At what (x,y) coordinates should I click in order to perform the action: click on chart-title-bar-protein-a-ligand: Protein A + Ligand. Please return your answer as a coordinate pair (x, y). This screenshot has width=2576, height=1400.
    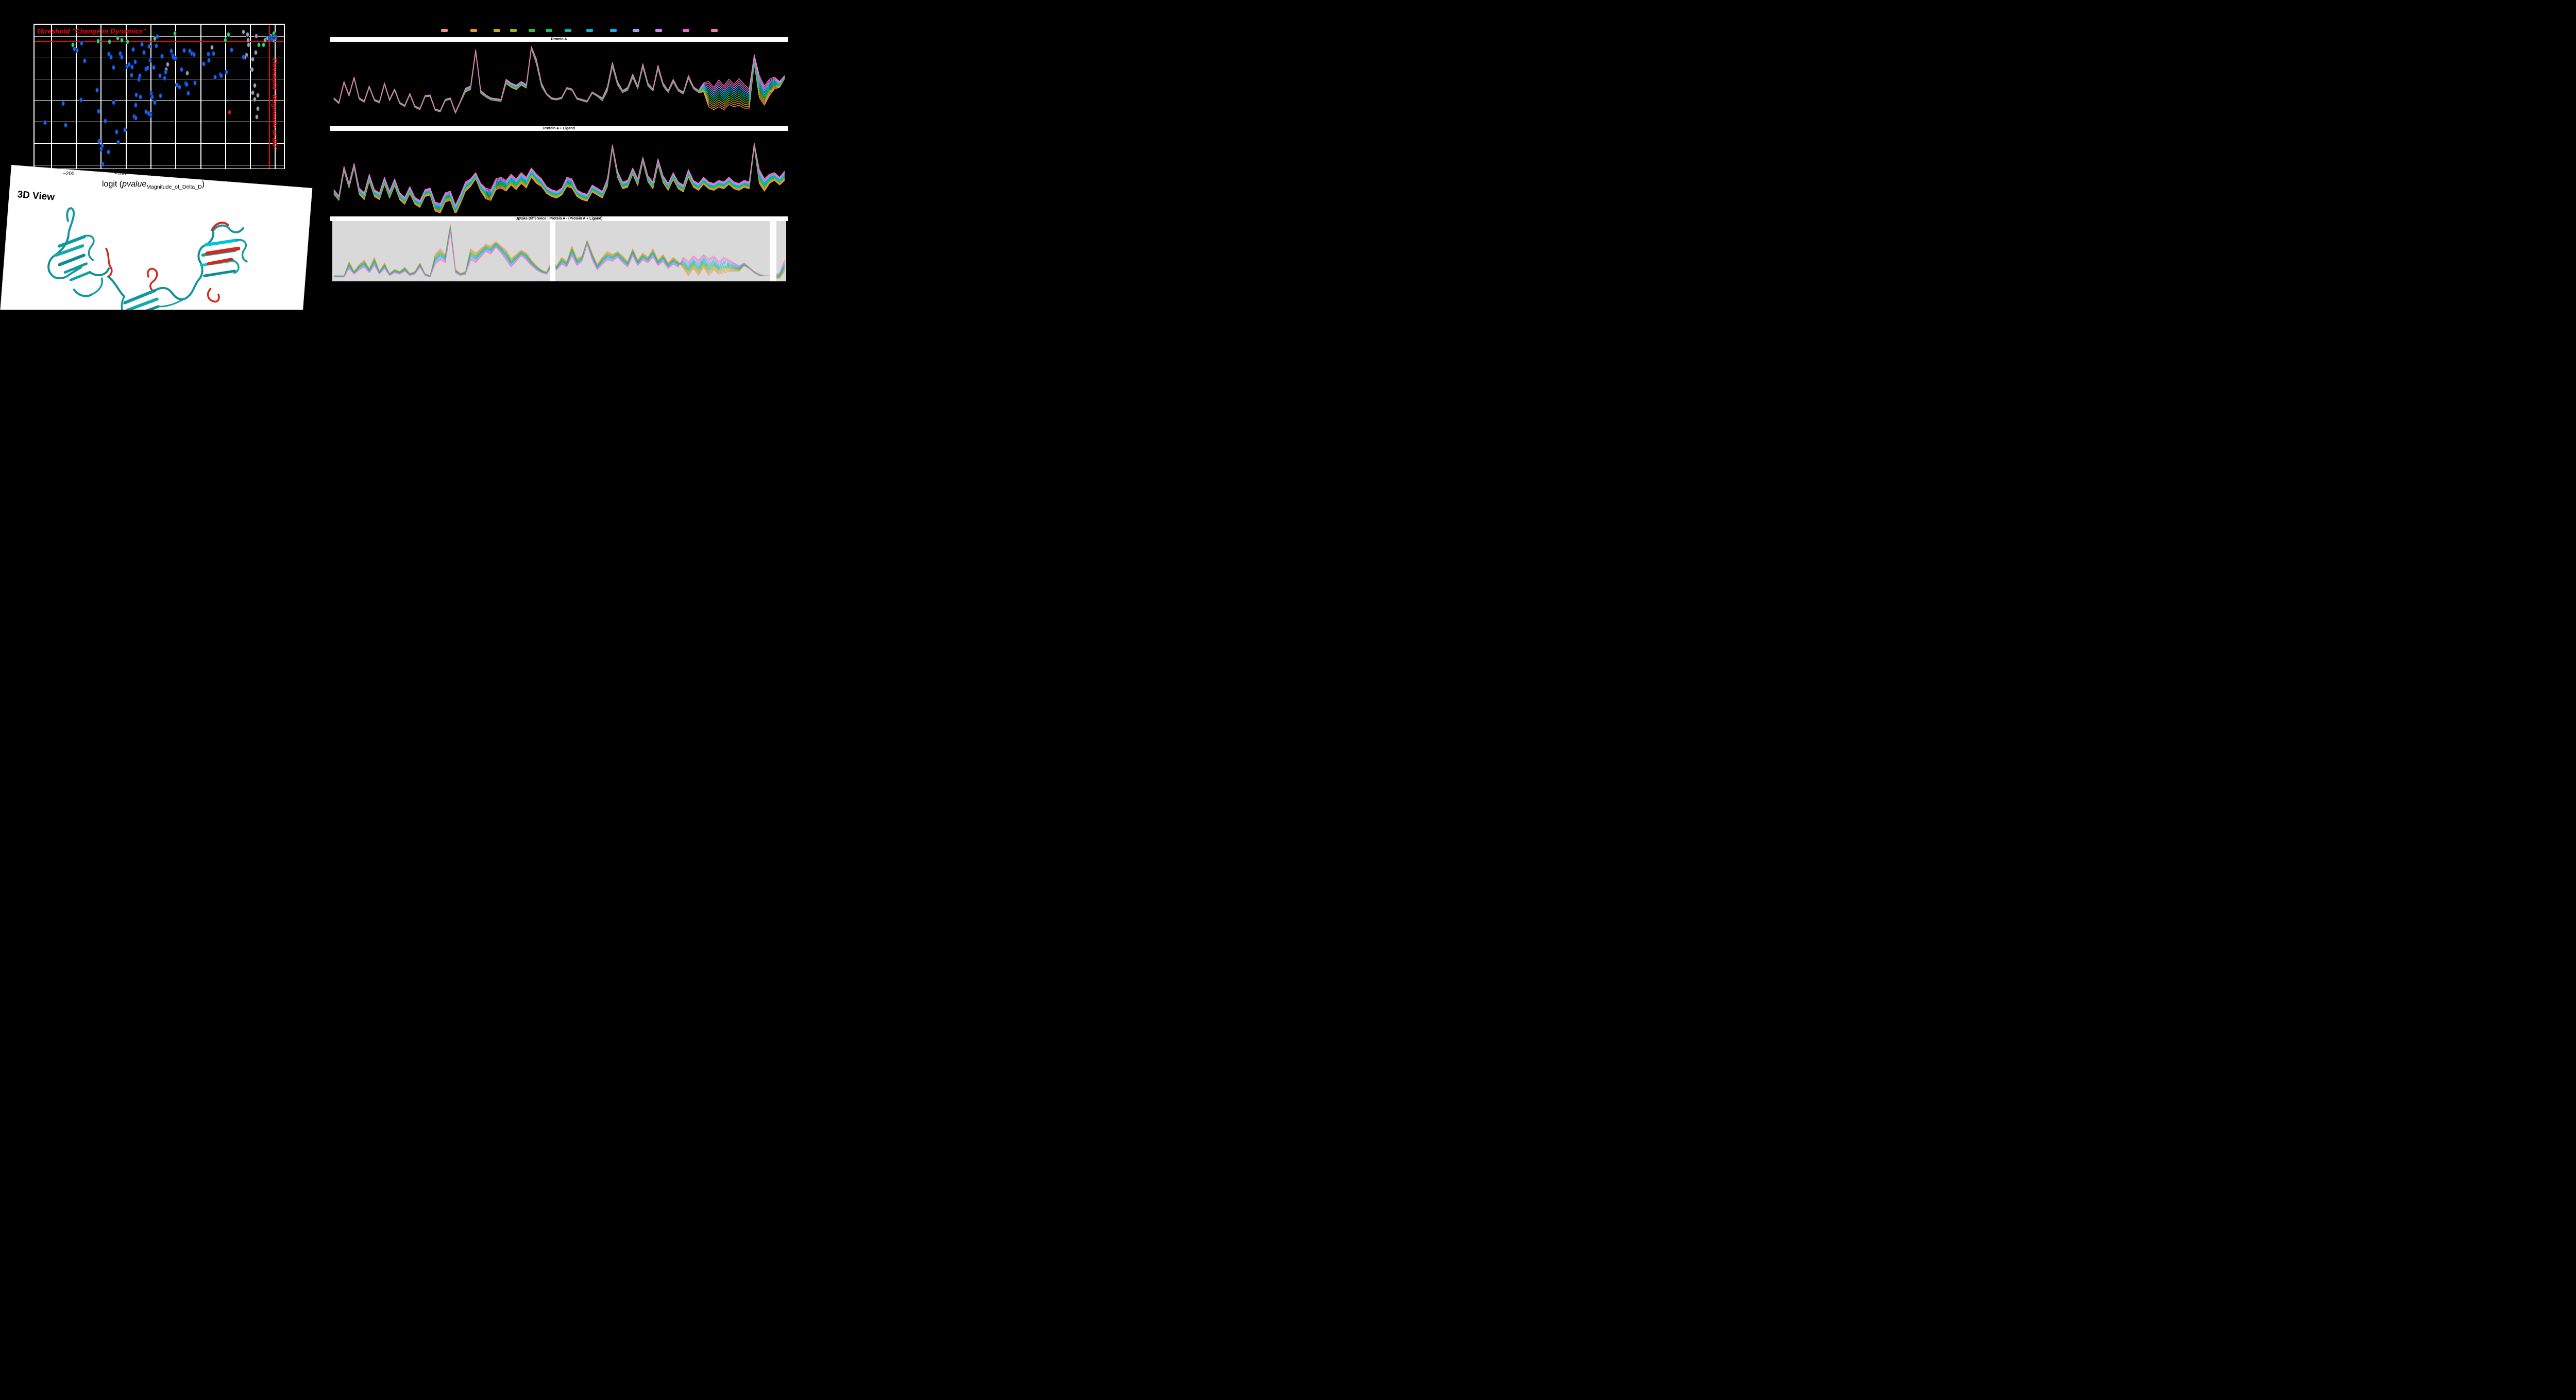
    Looking at the image, I should click on (559, 128).